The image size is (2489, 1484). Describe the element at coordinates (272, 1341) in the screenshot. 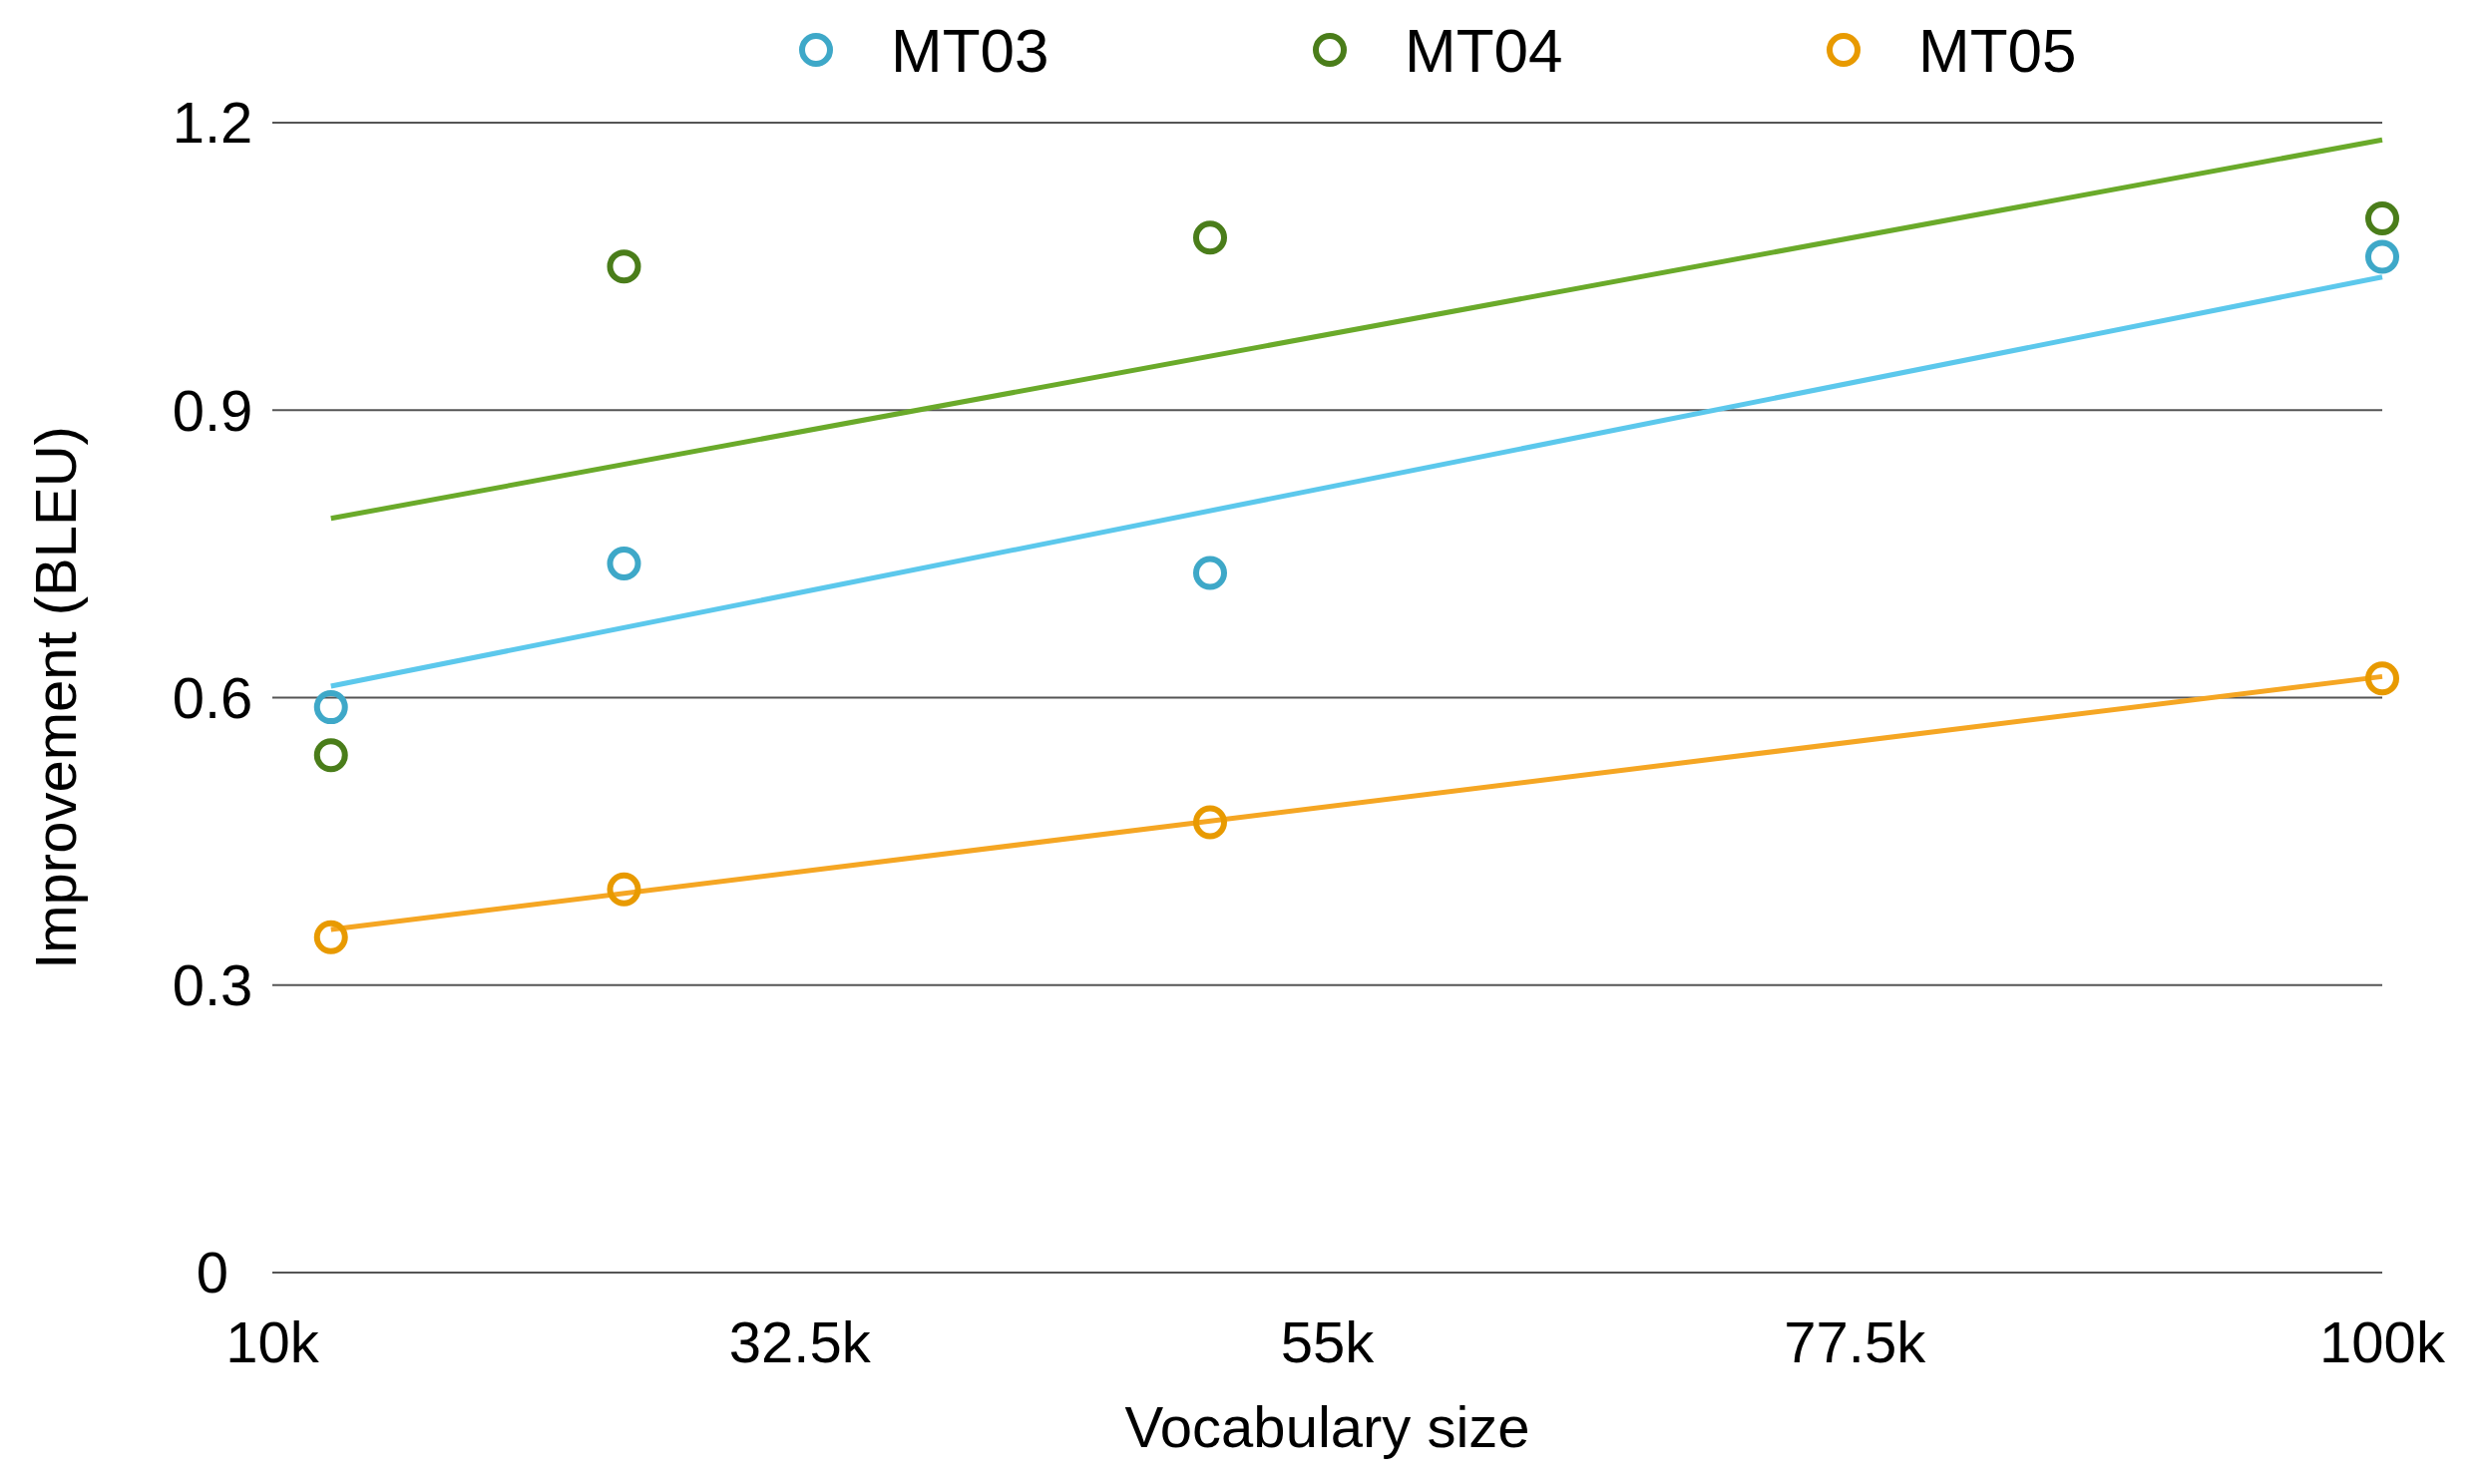

I see `x-tick-label: 10k` at that location.